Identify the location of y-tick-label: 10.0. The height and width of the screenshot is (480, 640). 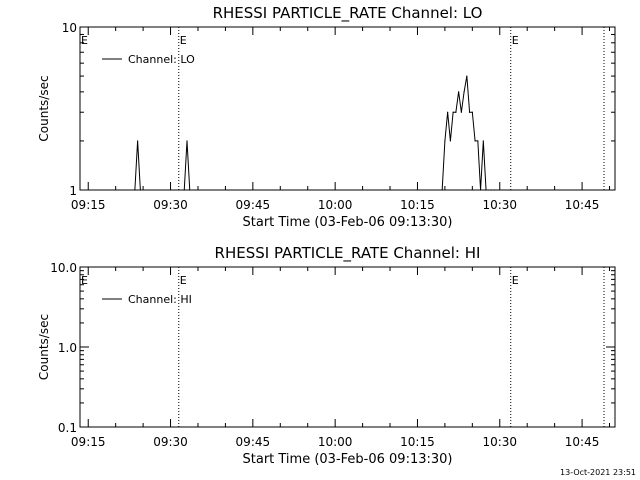
(63, 268).